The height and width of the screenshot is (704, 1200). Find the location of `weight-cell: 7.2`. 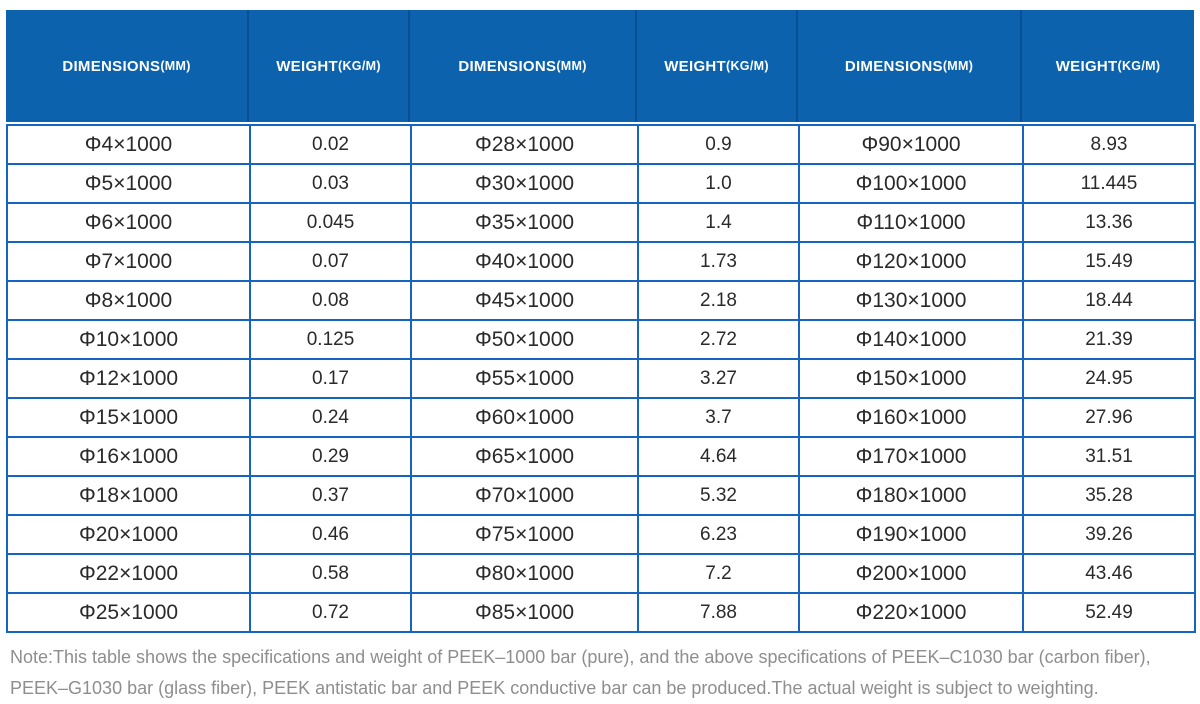

weight-cell: 7.2 is located at coordinates (718, 573).